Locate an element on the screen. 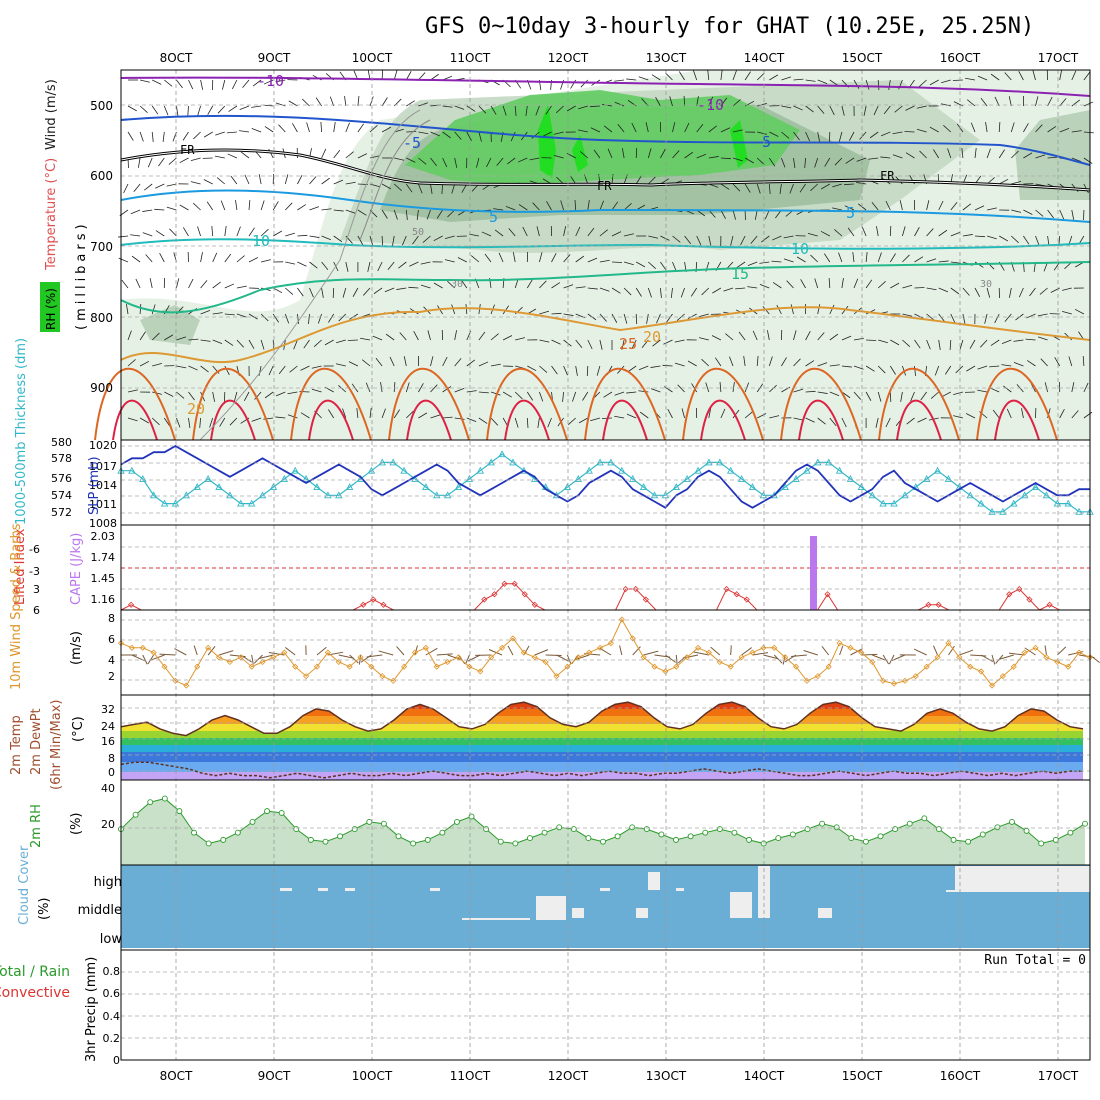  t2m-tick-32: 32 is located at coordinates (108, 709).